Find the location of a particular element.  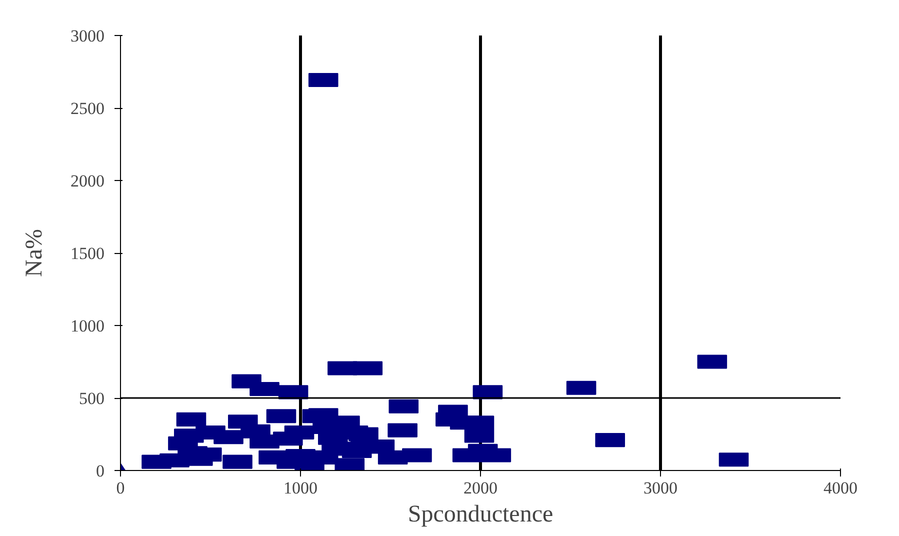

y-tick-label: 500 is located at coordinates (91, 398).